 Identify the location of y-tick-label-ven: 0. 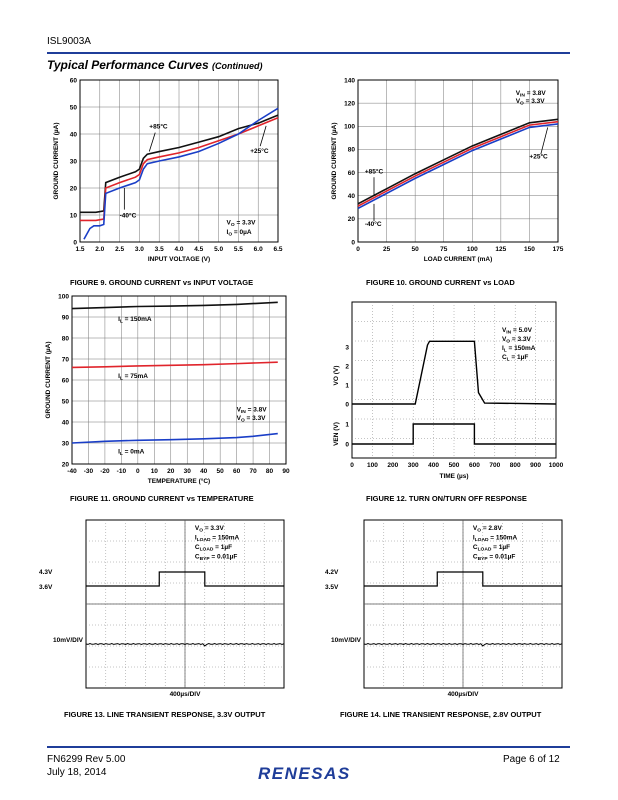
(347, 444).